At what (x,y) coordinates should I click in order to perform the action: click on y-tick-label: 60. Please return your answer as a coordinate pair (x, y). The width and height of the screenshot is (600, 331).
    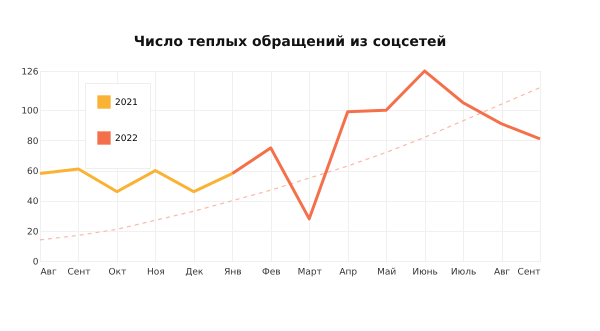
    Looking at the image, I should click on (33, 172).